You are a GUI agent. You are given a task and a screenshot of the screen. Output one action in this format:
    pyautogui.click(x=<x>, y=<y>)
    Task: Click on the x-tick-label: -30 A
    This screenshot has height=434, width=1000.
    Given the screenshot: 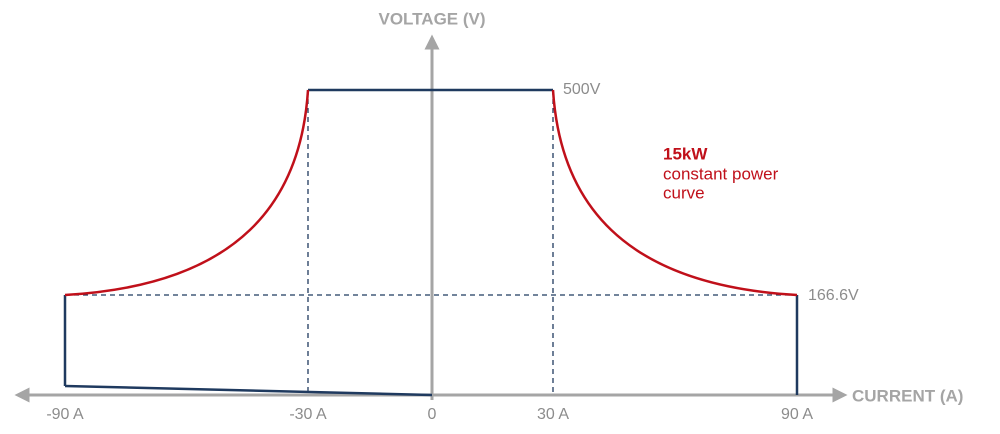 What is the action you would take?
    pyautogui.click(x=308, y=414)
    